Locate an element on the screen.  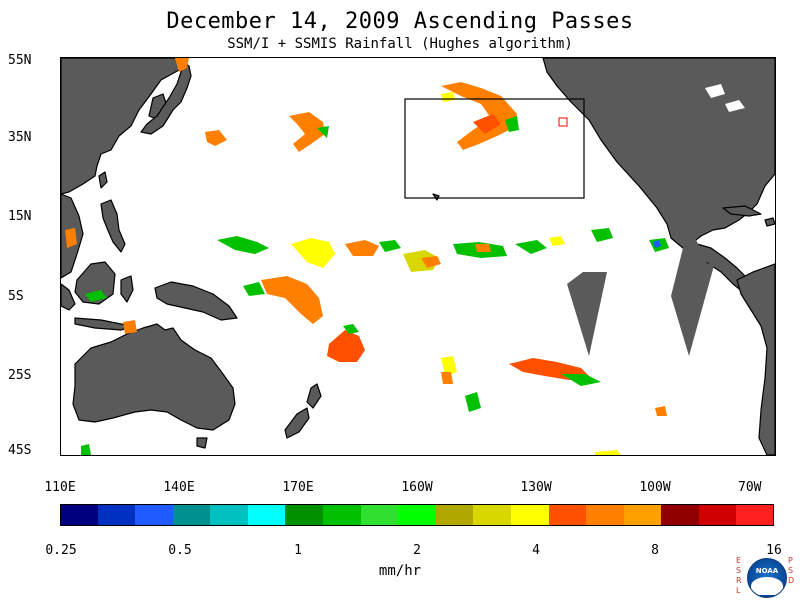
land-philippines is located at coordinates (113, 226).